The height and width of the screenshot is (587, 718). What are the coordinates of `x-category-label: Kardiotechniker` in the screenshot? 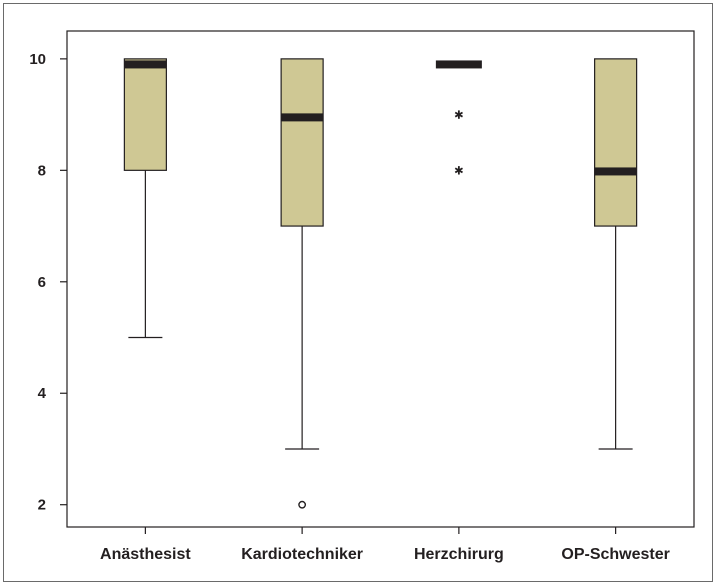 It's located at (302, 554).